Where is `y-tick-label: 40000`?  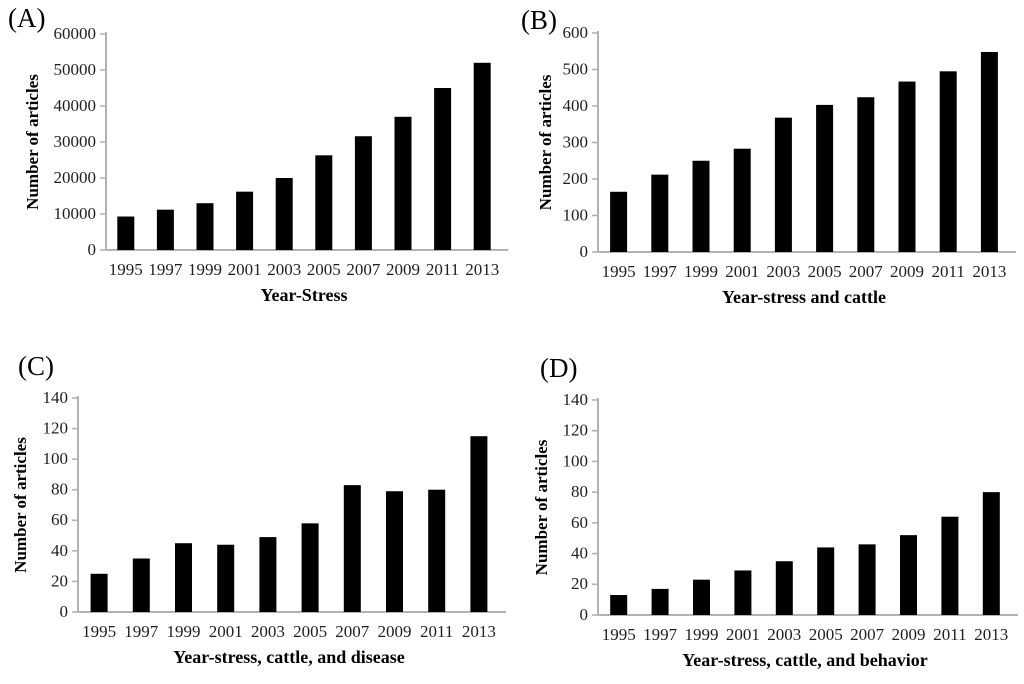 y-tick-label: 40000 is located at coordinates (75, 105).